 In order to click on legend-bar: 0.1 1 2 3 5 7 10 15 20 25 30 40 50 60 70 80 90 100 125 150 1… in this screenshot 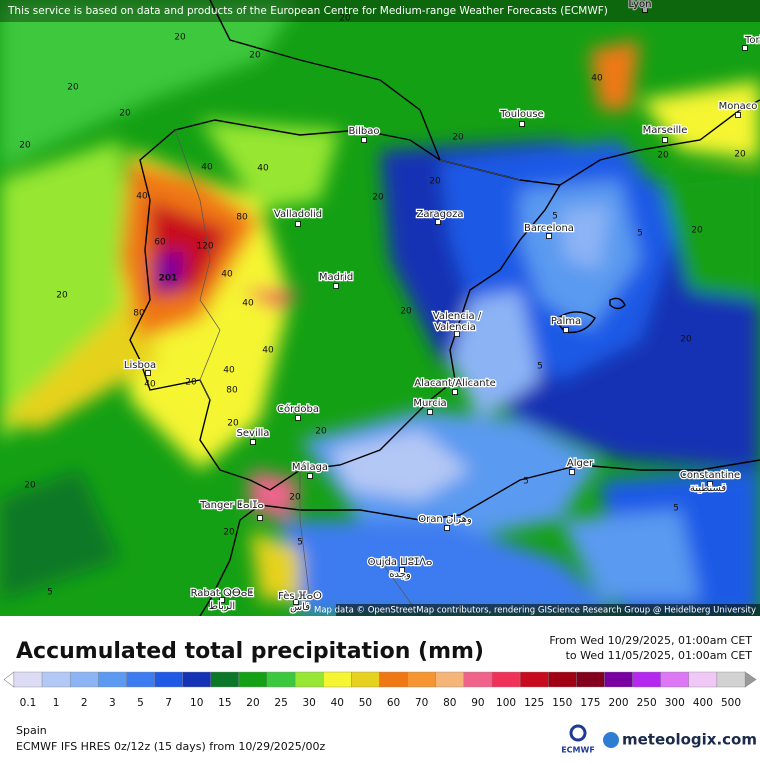, I will do `click(380, 690)`.